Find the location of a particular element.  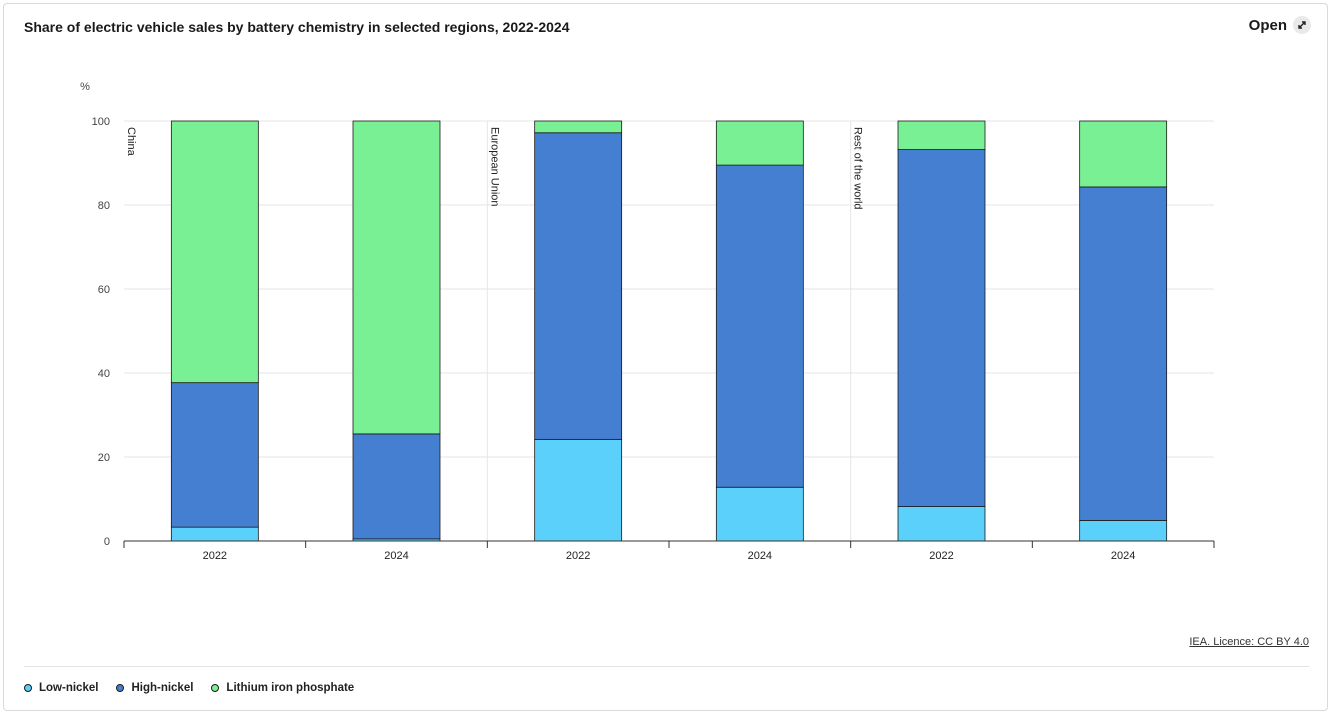

expand-arrows-icon is located at coordinates (1302, 25).